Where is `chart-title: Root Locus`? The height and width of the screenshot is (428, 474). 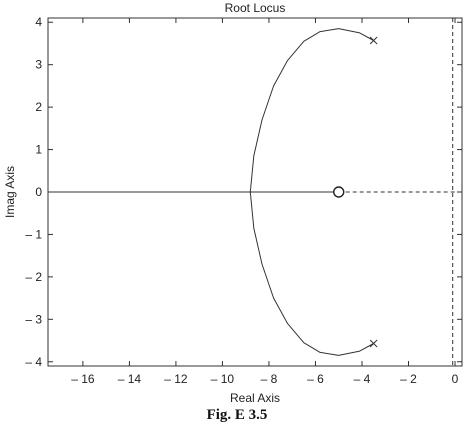
chart-title: Root Locus is located at coordinates (255, 8).